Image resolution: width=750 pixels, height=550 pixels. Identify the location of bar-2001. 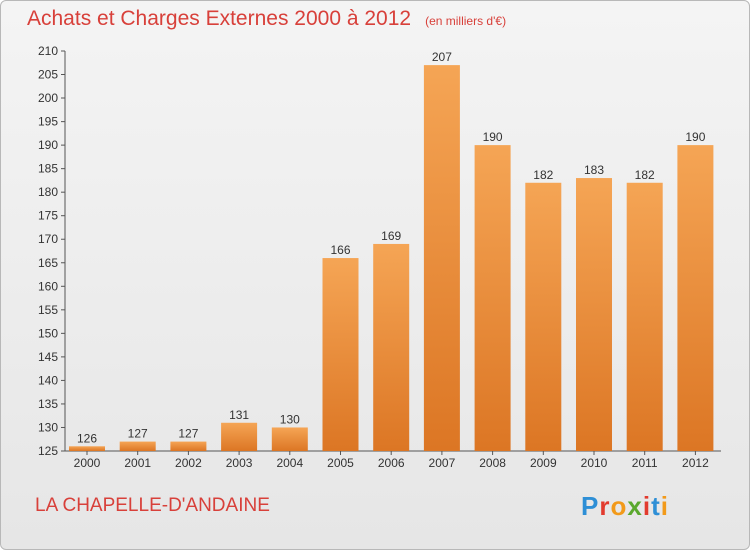
(137, 446).